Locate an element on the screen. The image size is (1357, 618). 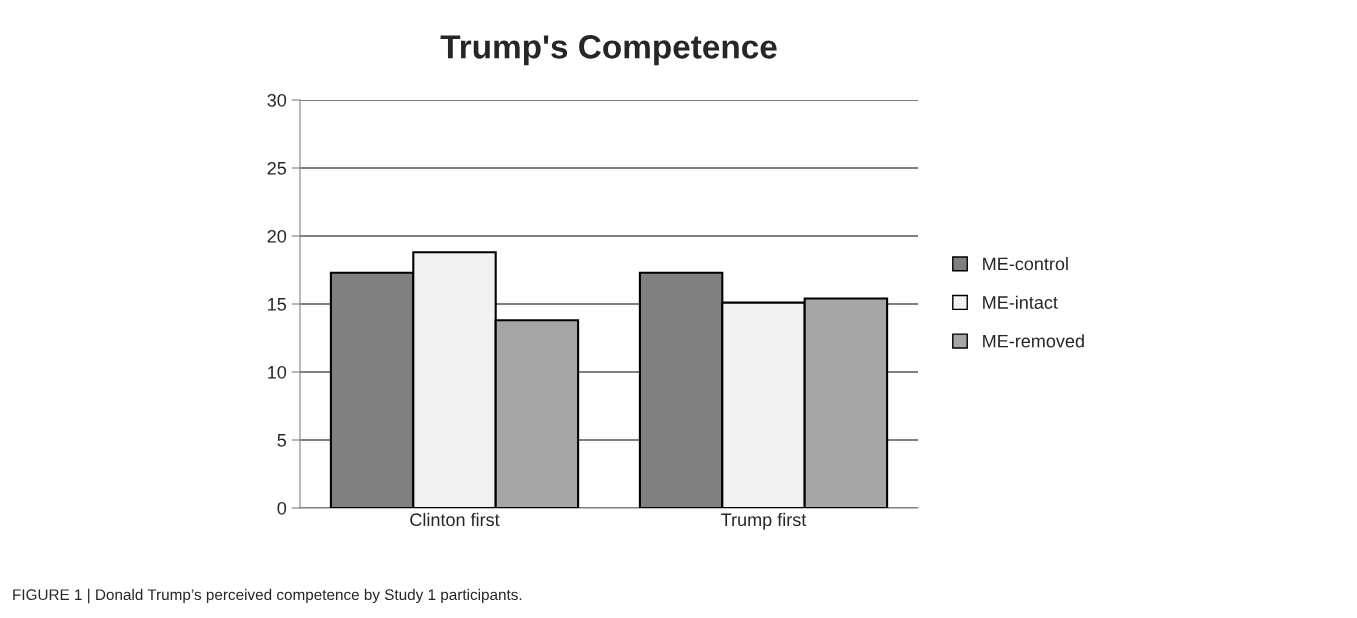
x-tick-label: Trump first is located at coordinates (764, 521).